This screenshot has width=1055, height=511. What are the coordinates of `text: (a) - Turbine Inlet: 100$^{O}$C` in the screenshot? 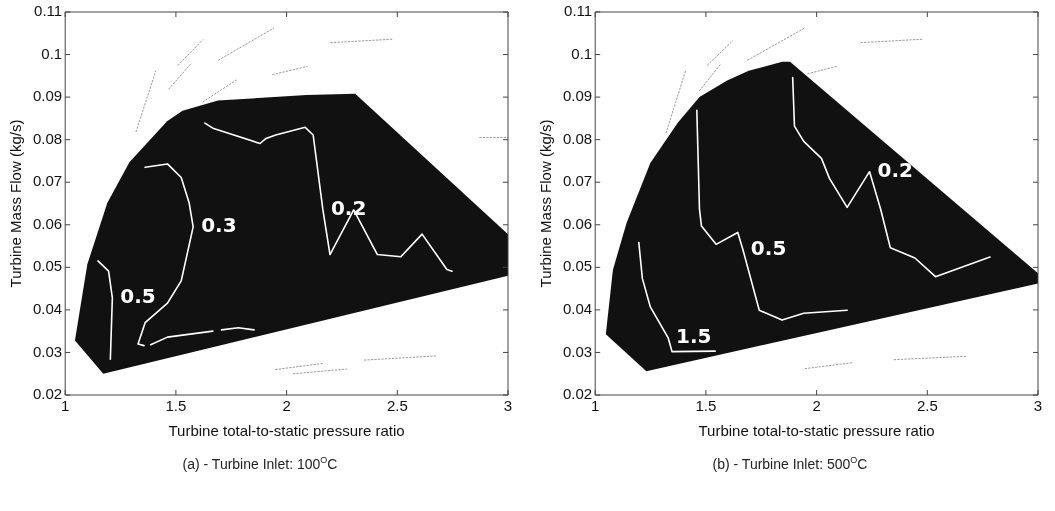 It's located at (260, 463).